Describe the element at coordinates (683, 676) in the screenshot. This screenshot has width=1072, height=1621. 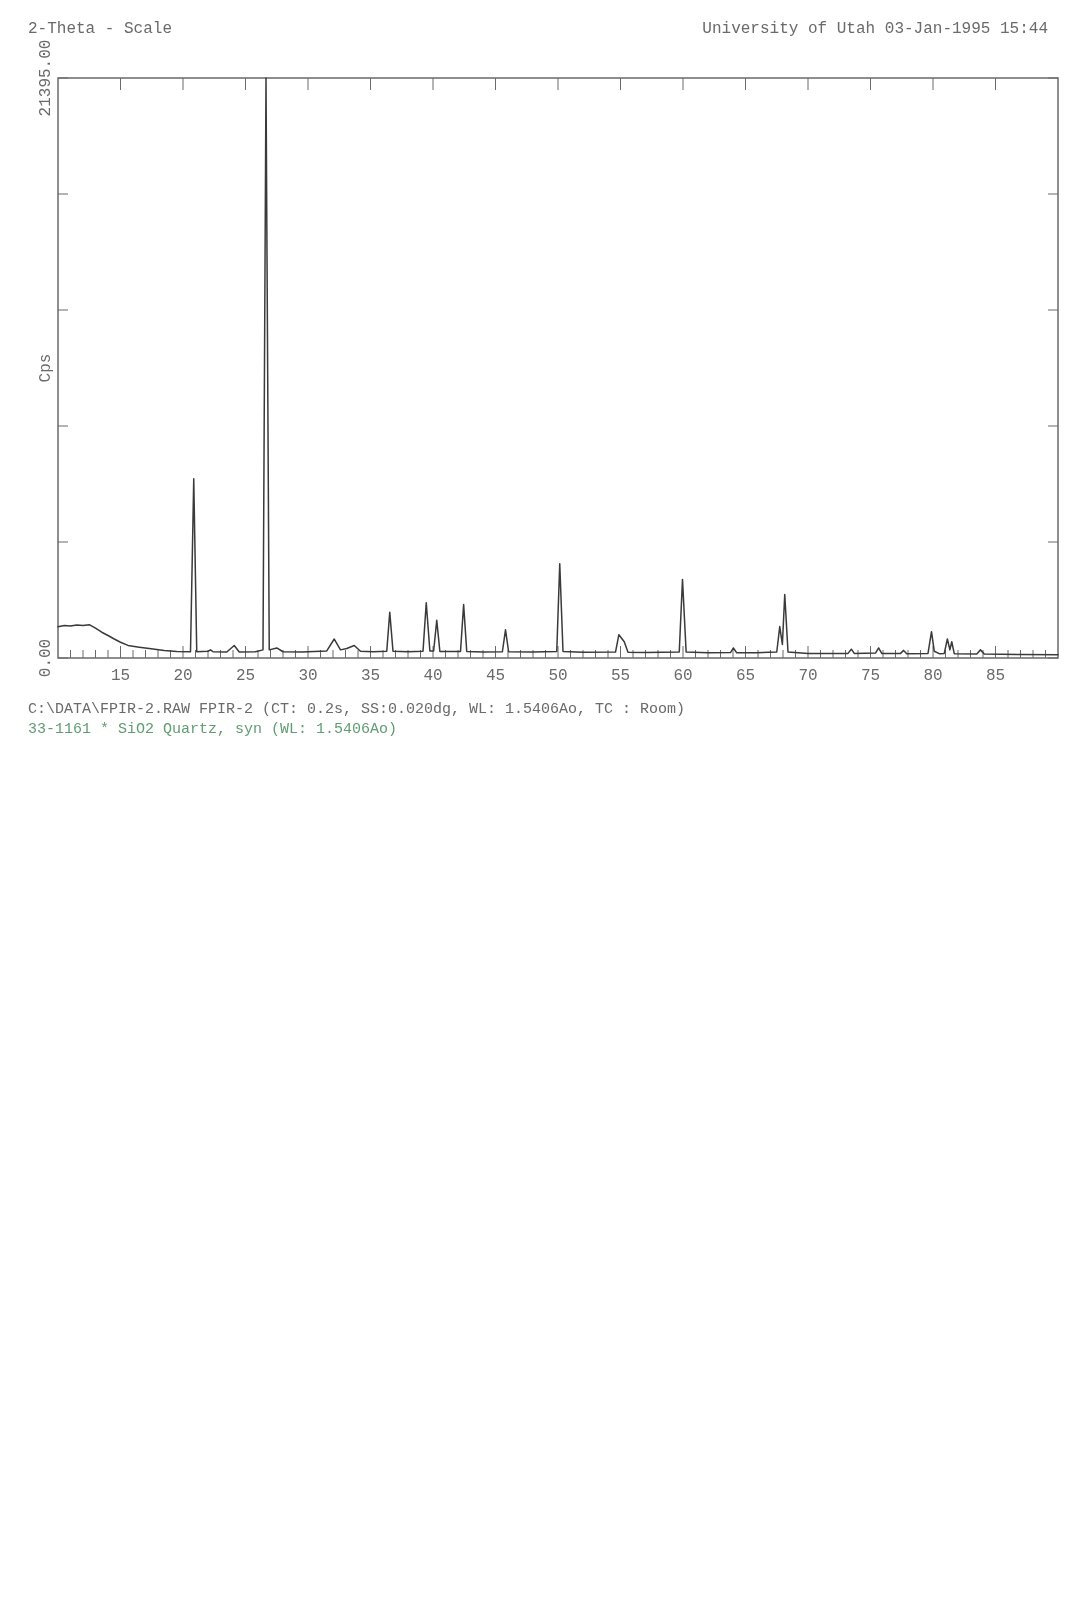
I see `x-tick-label: 60` at that location.